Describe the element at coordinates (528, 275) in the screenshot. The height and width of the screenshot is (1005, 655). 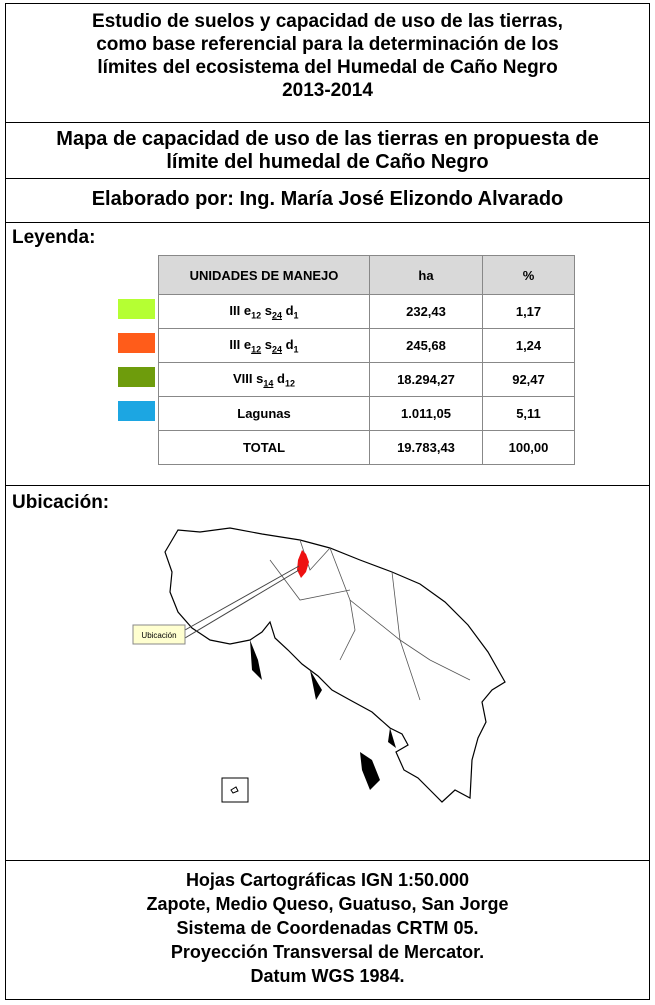
I see `column-header: %` at that location.